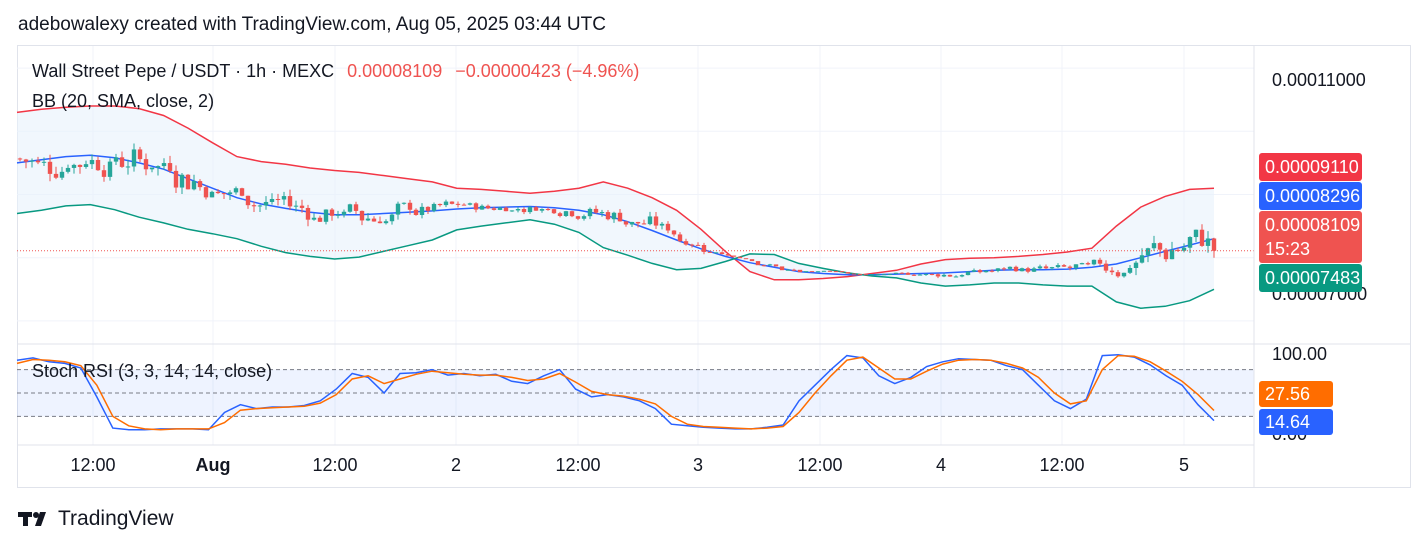  What do you see at coordinates (615, 392) in the screenshot?
I see `stoch-d-line` at bounding box center [615, 392].